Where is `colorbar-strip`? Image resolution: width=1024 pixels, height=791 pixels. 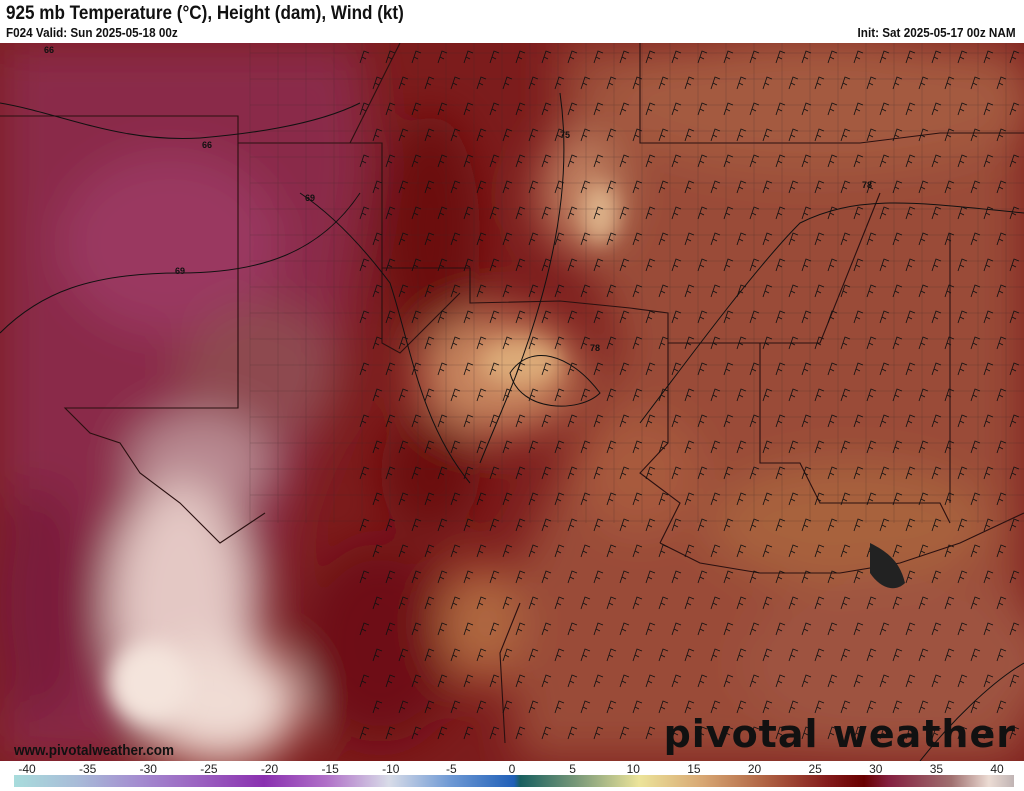 colorbar-strip is located at coordinates (514, 781).